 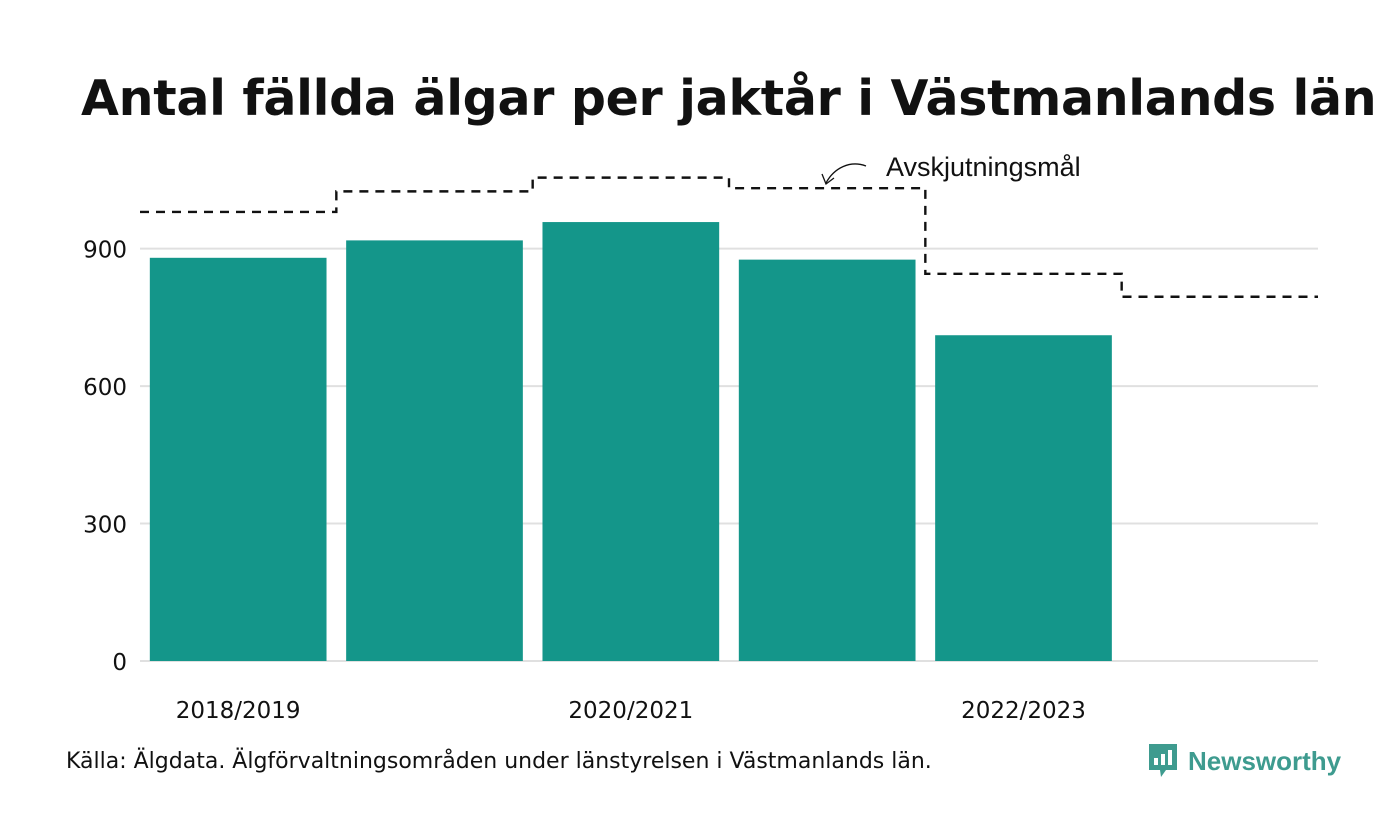 What do you see at coordinates (846, 173) in the screenshot?
I see `annotation-arrow` at bounding box center [846, 173].